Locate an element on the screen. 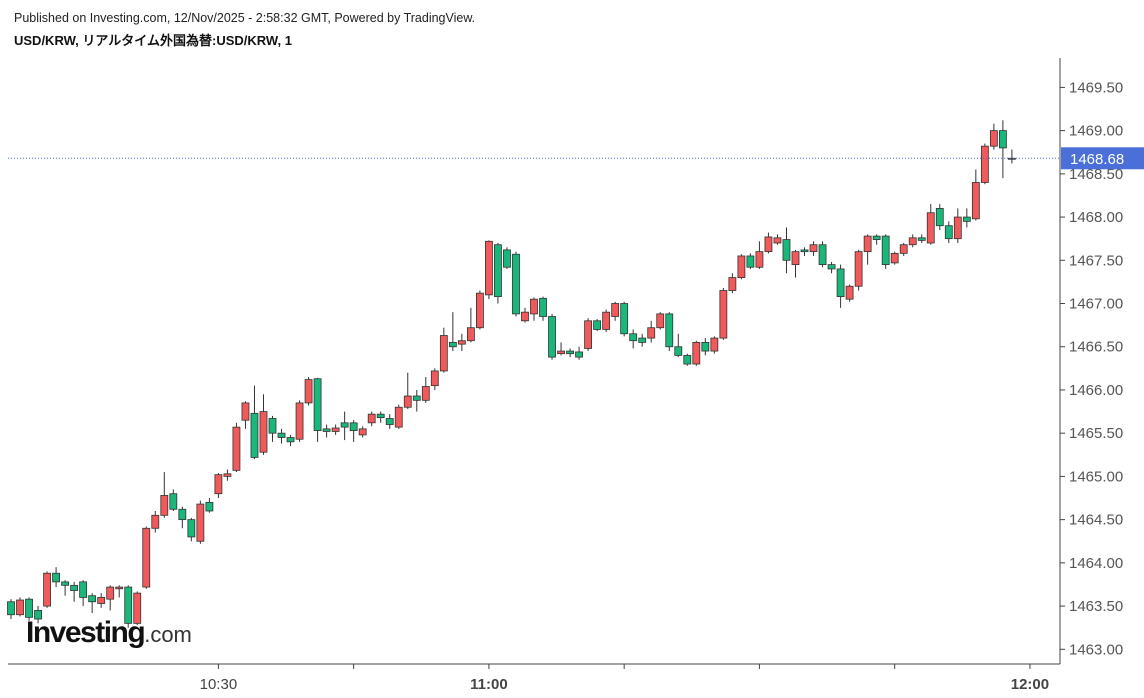 The height and width of the screenshot is (698, 1144). price-tag is located at coordinates (1102, 158).